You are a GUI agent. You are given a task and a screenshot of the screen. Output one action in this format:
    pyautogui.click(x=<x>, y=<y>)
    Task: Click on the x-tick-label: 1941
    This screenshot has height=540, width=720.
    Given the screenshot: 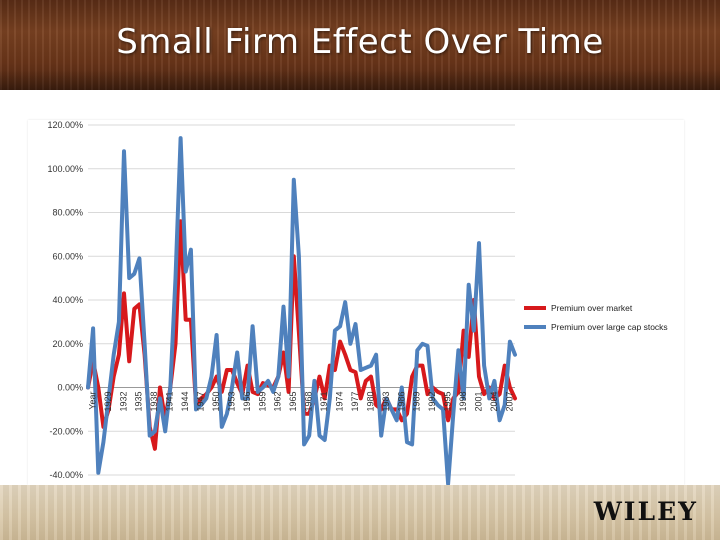 What is the action you would take?
    pyautogui.click(x=170, y=402)
    